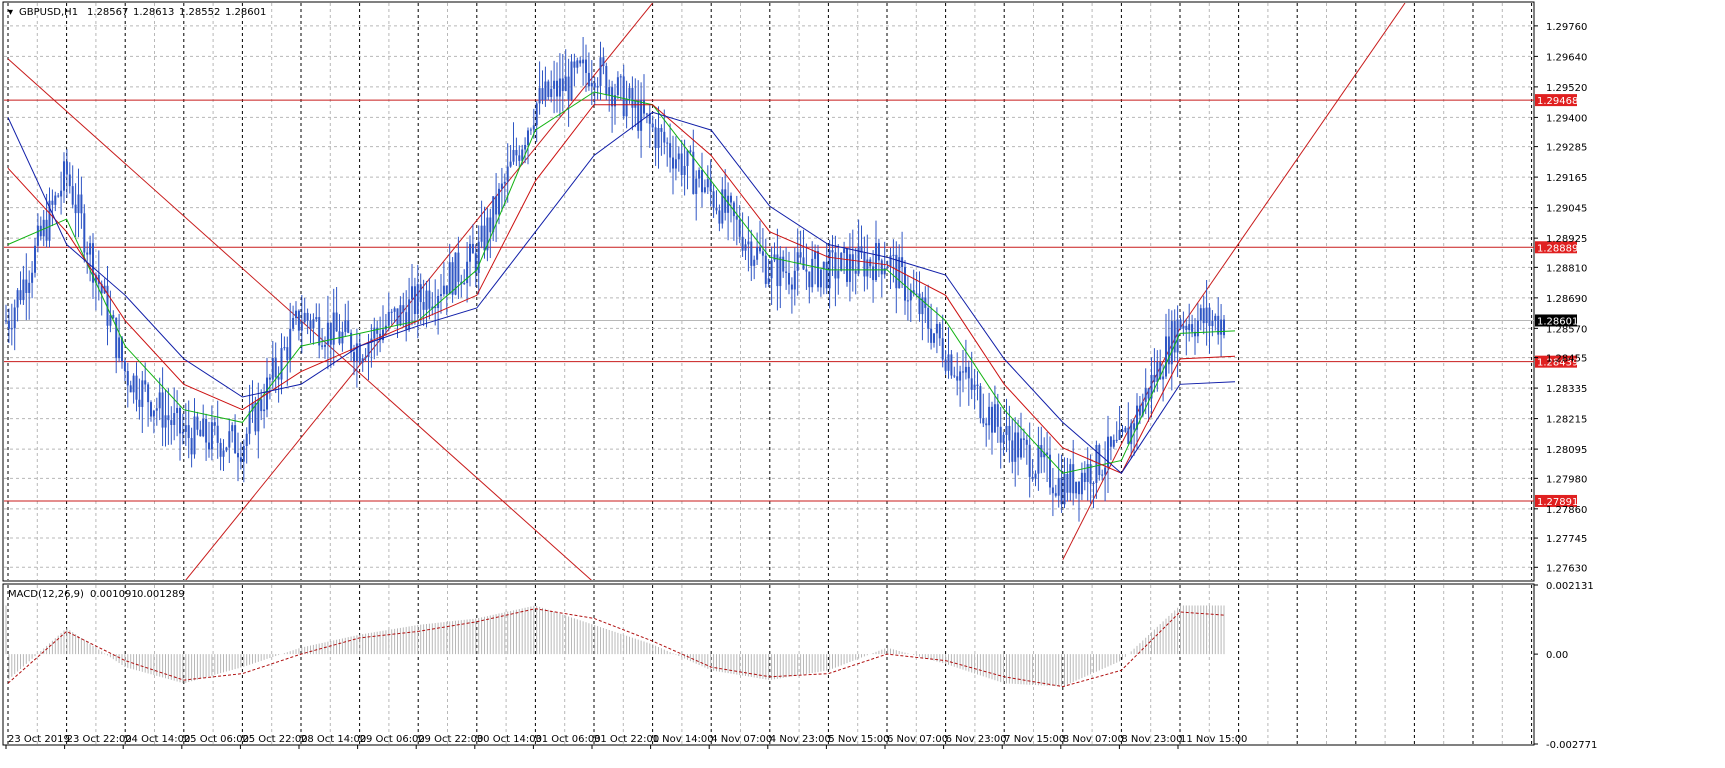 The height and width of the screenshot is (768, 1725). Describe the element at coordinates (1566, 359) in the screenshot. I see `price-tick-label: 1.28455` at that location.